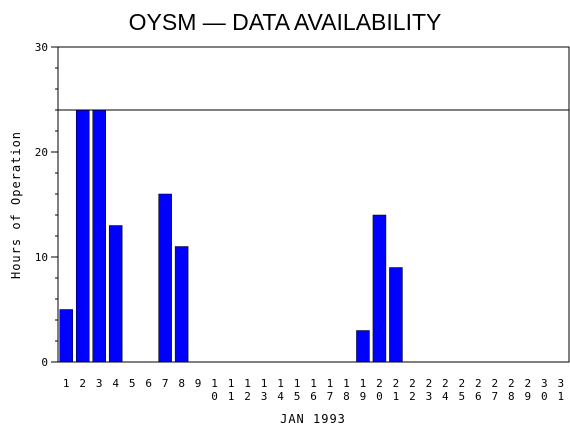 The width and height of the screenshot is (570, 430). What do you see at coordinates (198, 383) in the screenshot?
I see `x-tick-label: 9` at bounding box center [198, 383].